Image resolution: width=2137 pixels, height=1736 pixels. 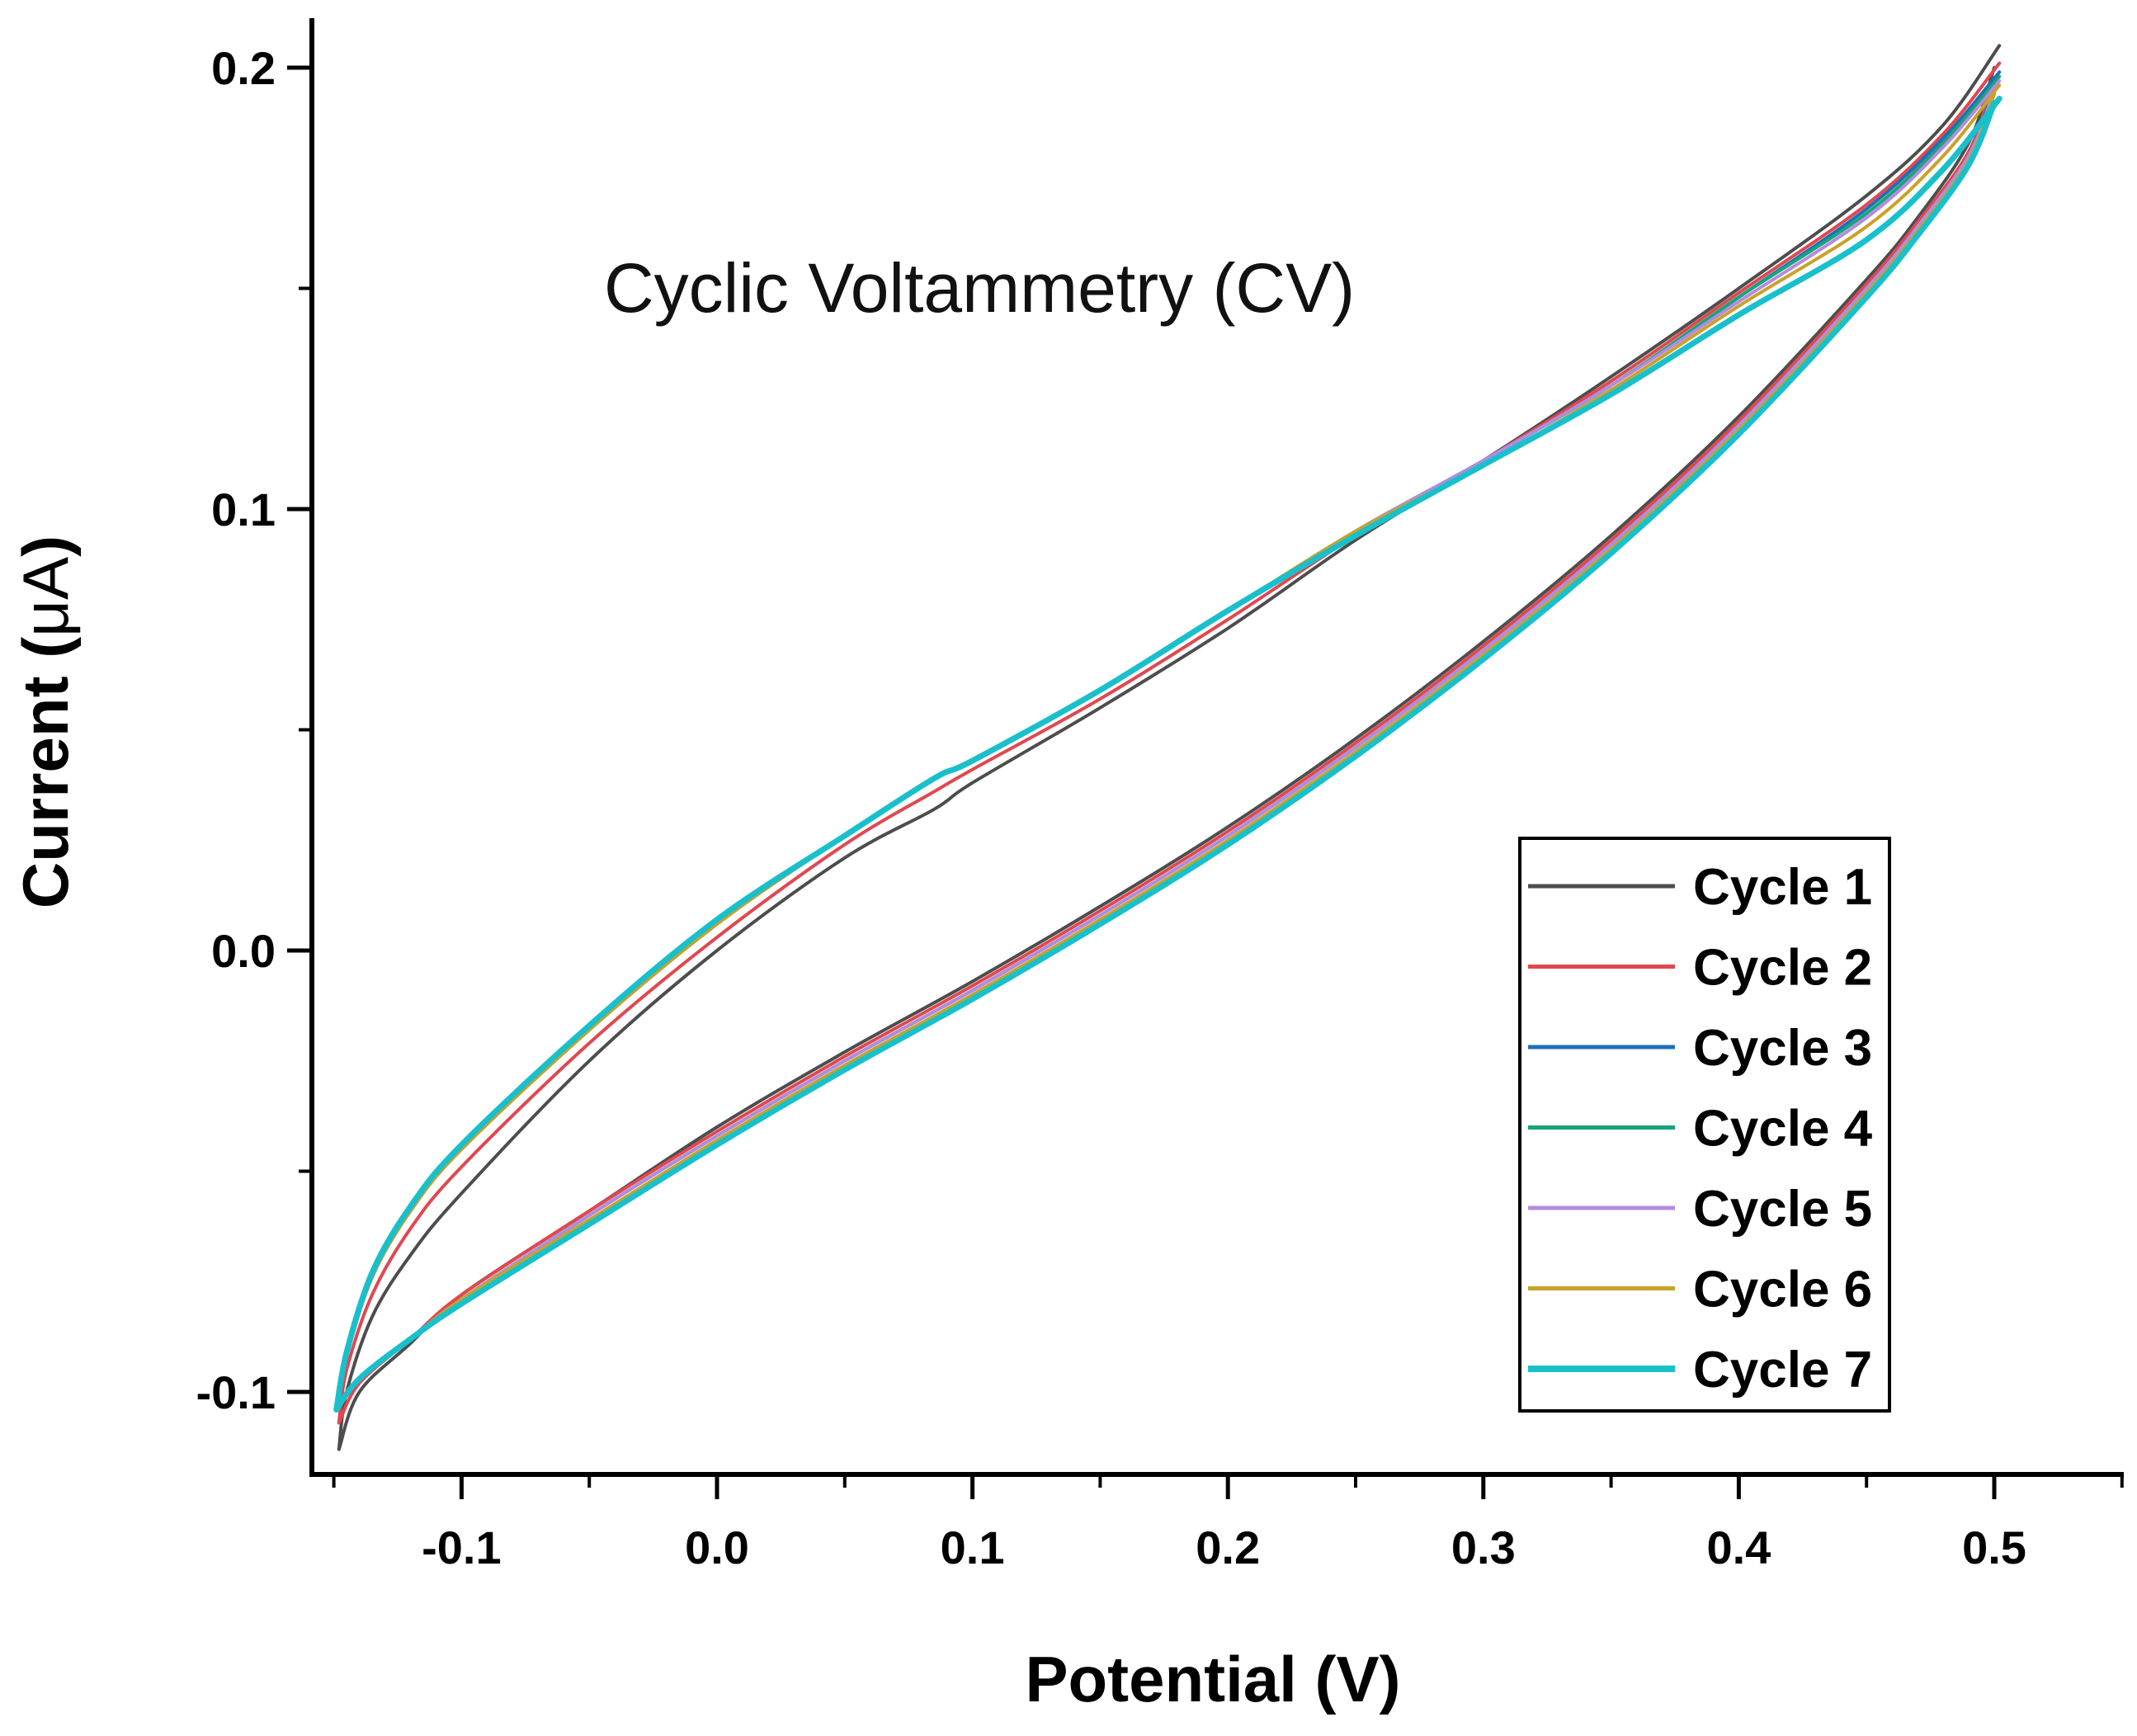 What do you see at coordinates (1782, 1290) in the screenshot?
I see `legend-label-cycle-6: Cycle 6` at bounding box center [1782, 1290].